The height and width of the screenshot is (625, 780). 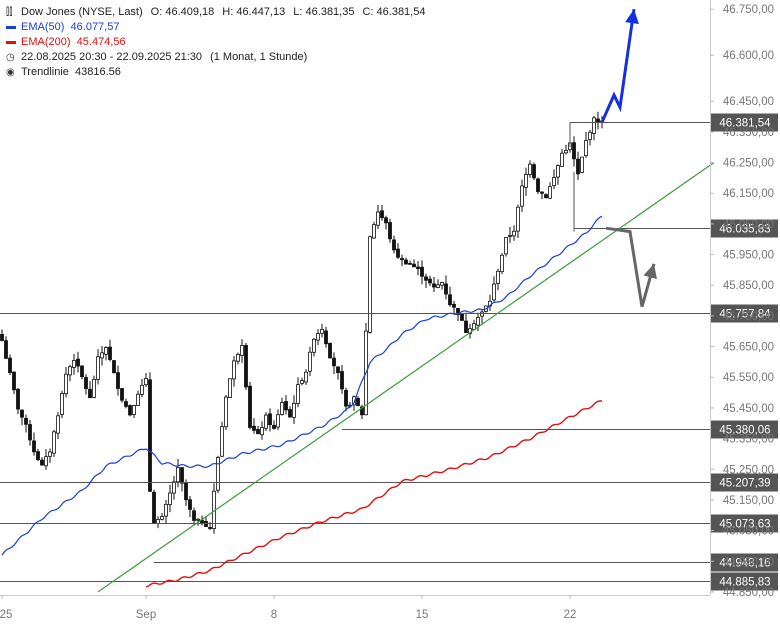 I want to click on open-label: O:, so click(x=156, y=12).